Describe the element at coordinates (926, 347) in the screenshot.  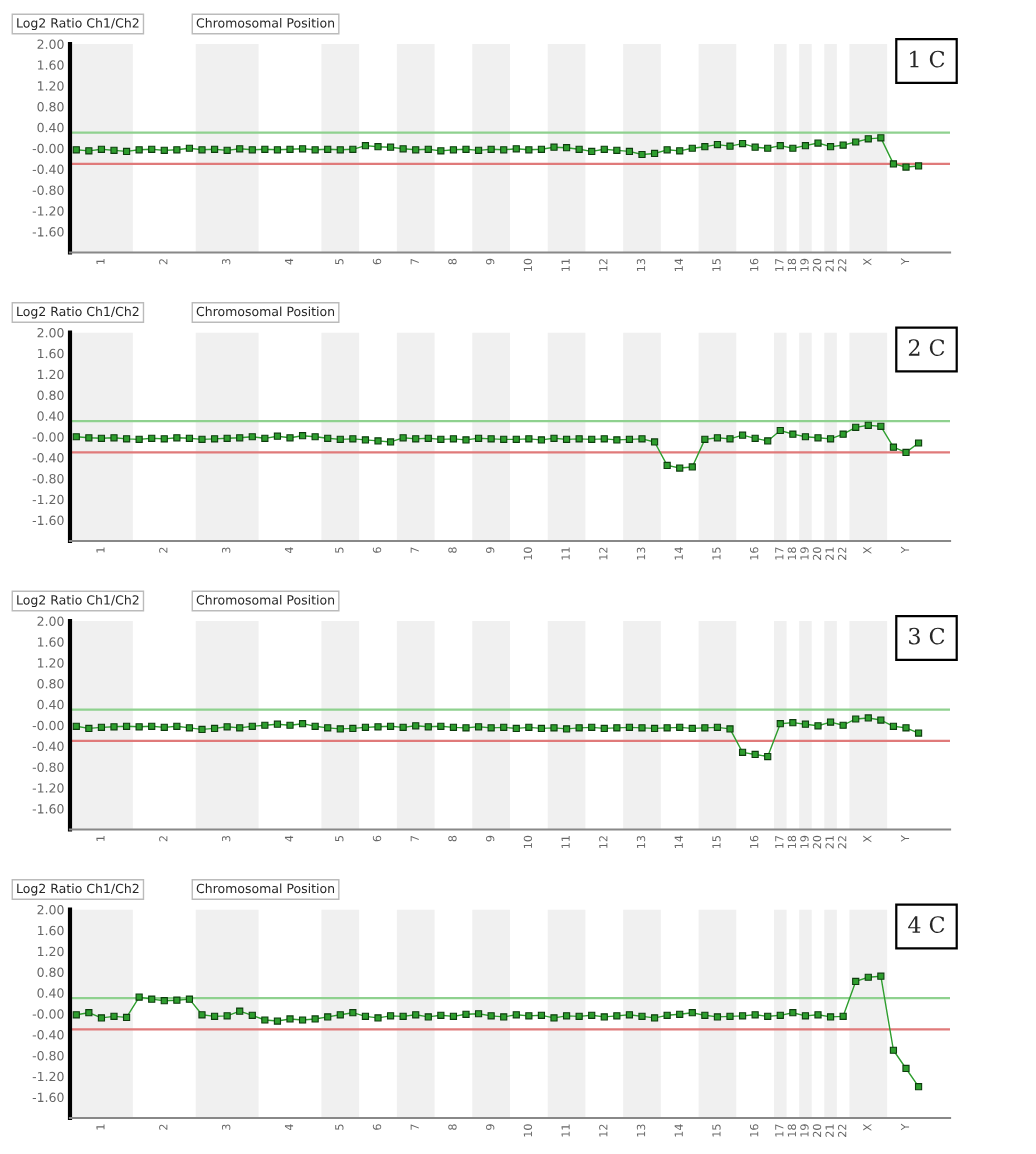
I see `chart-title: 2 C` at that location.